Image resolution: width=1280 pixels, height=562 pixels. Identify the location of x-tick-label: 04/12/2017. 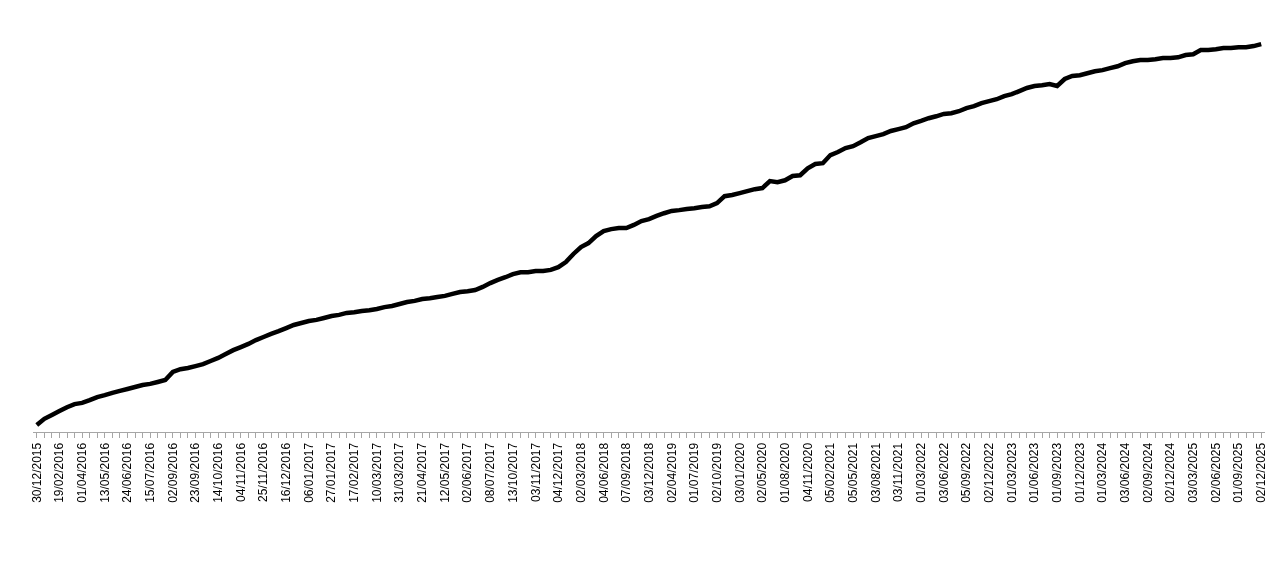
(558, 472).